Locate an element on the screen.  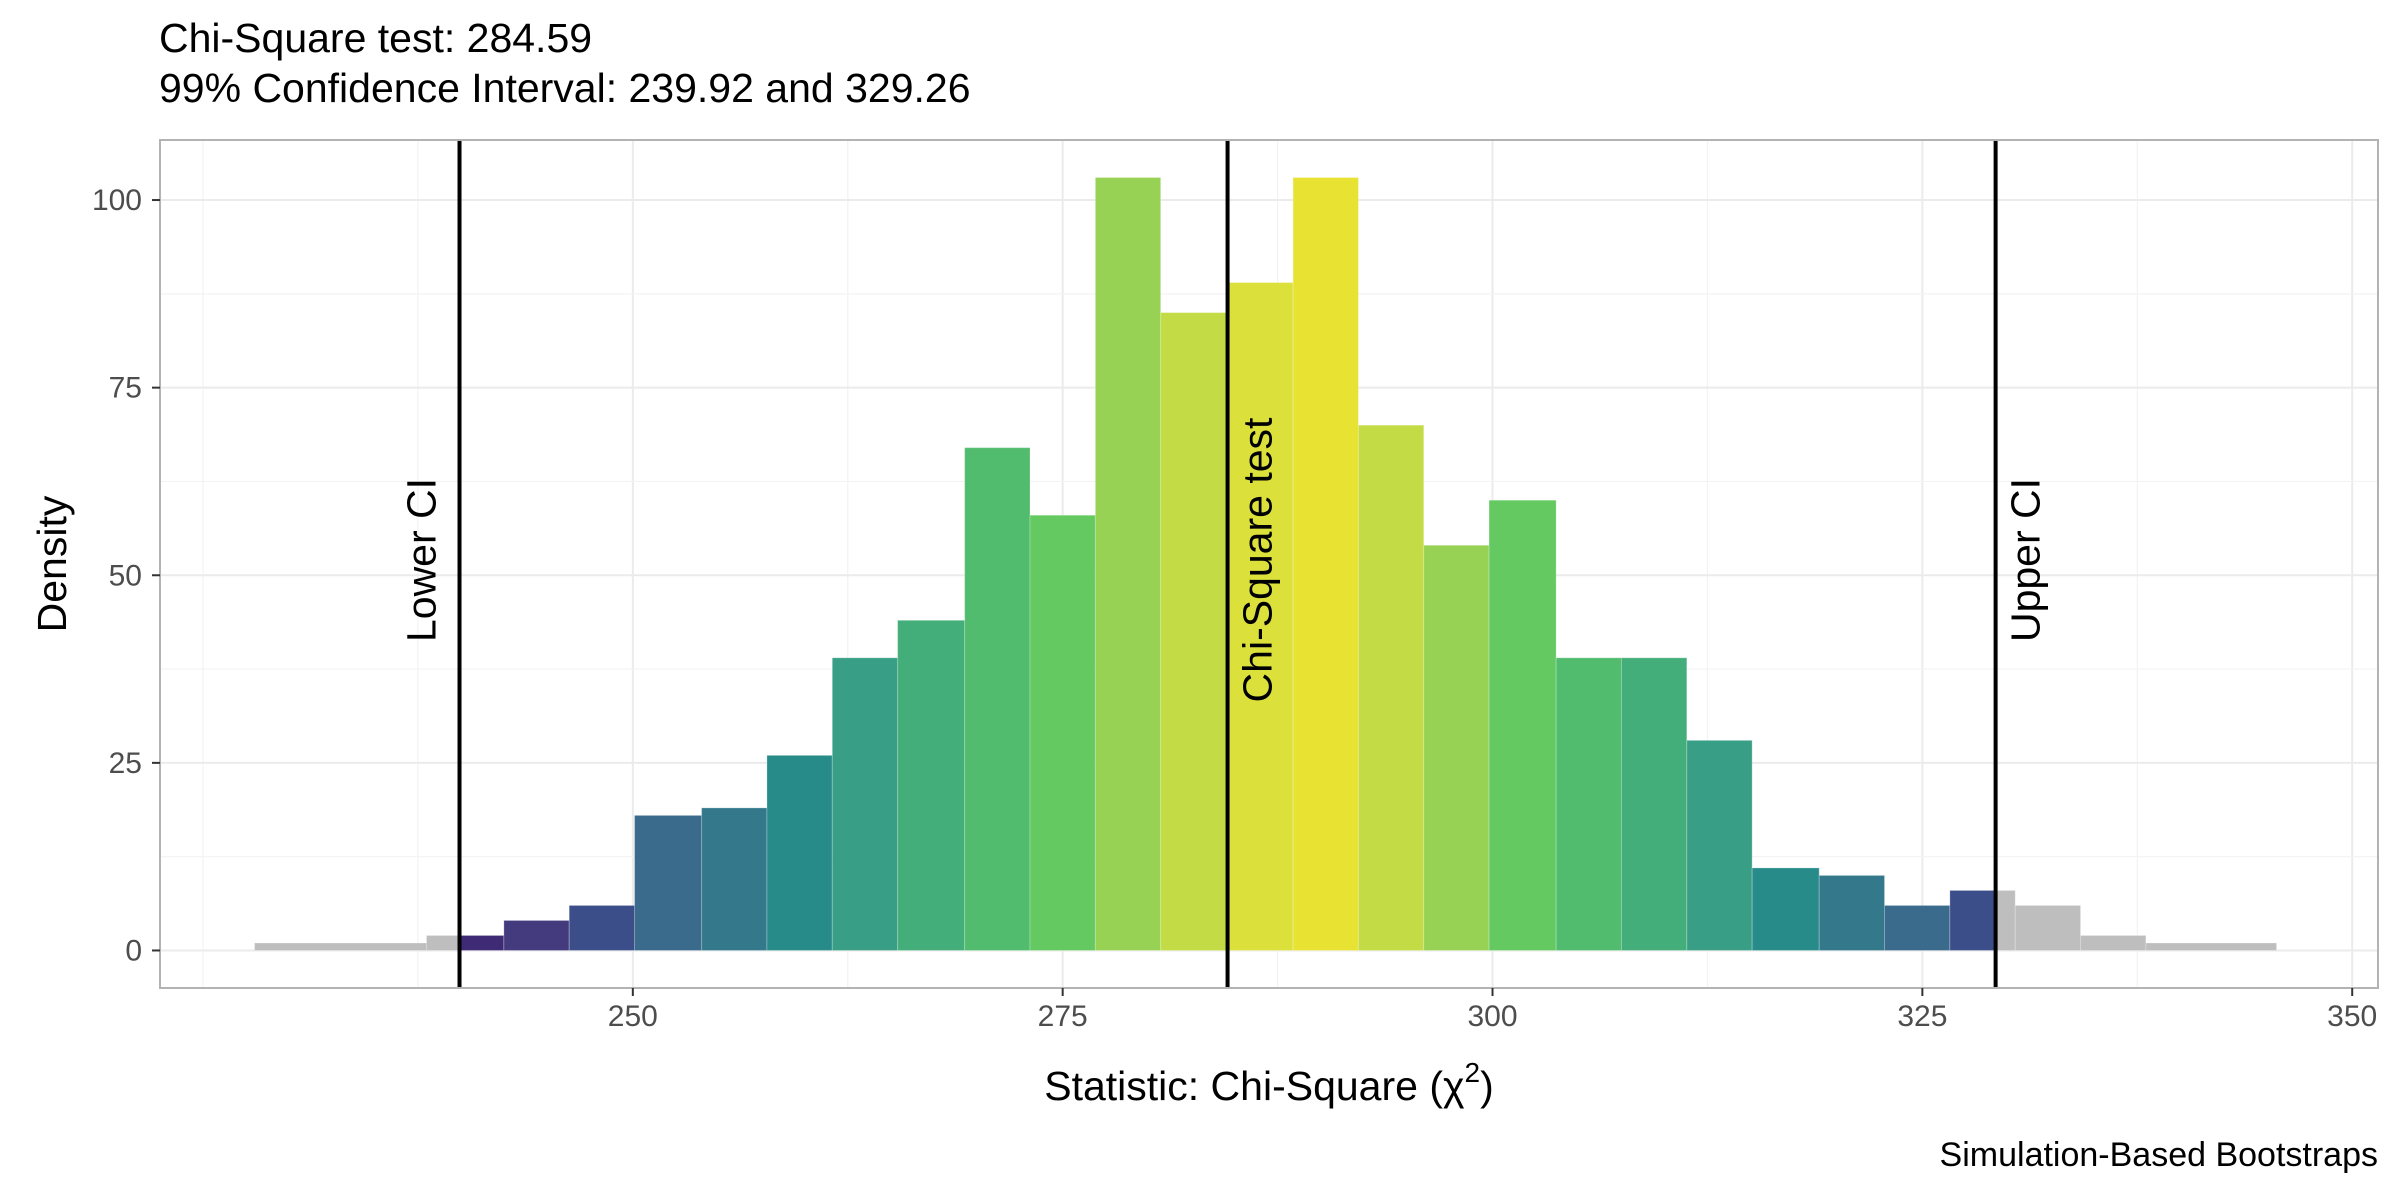
x-tick-label: 325 is located at coordinates (1922, 1016).